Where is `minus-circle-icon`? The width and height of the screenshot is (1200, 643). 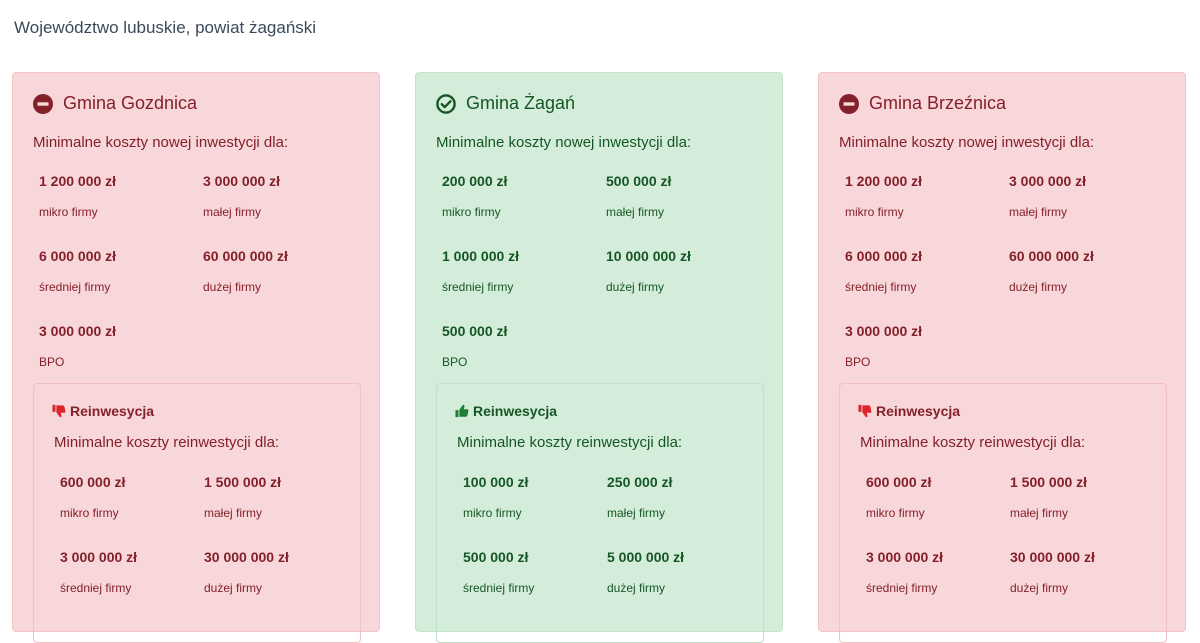
minus-circle-icon is located at coordinates (43, 103).